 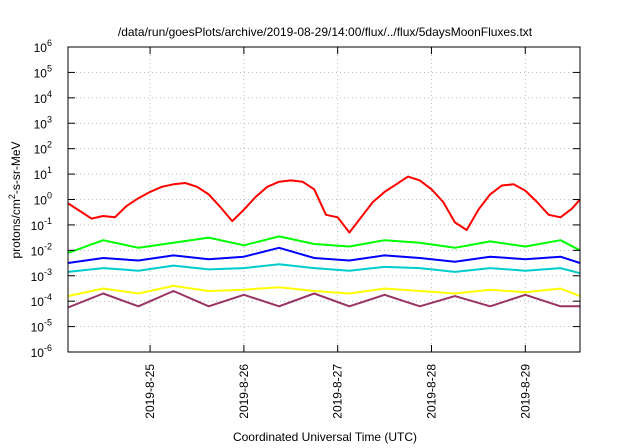 What do you see at coordinates (41, 249) in the screenshot?
I see `y-tick-label: 10⁻²` at bounding box center [41, 249].